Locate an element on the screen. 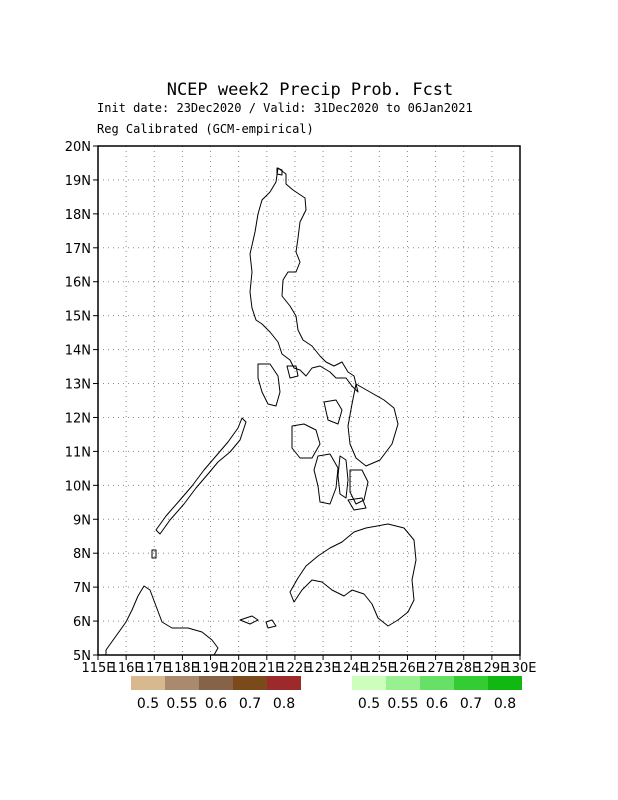  coast-panay is located at coordinates (306, 441).